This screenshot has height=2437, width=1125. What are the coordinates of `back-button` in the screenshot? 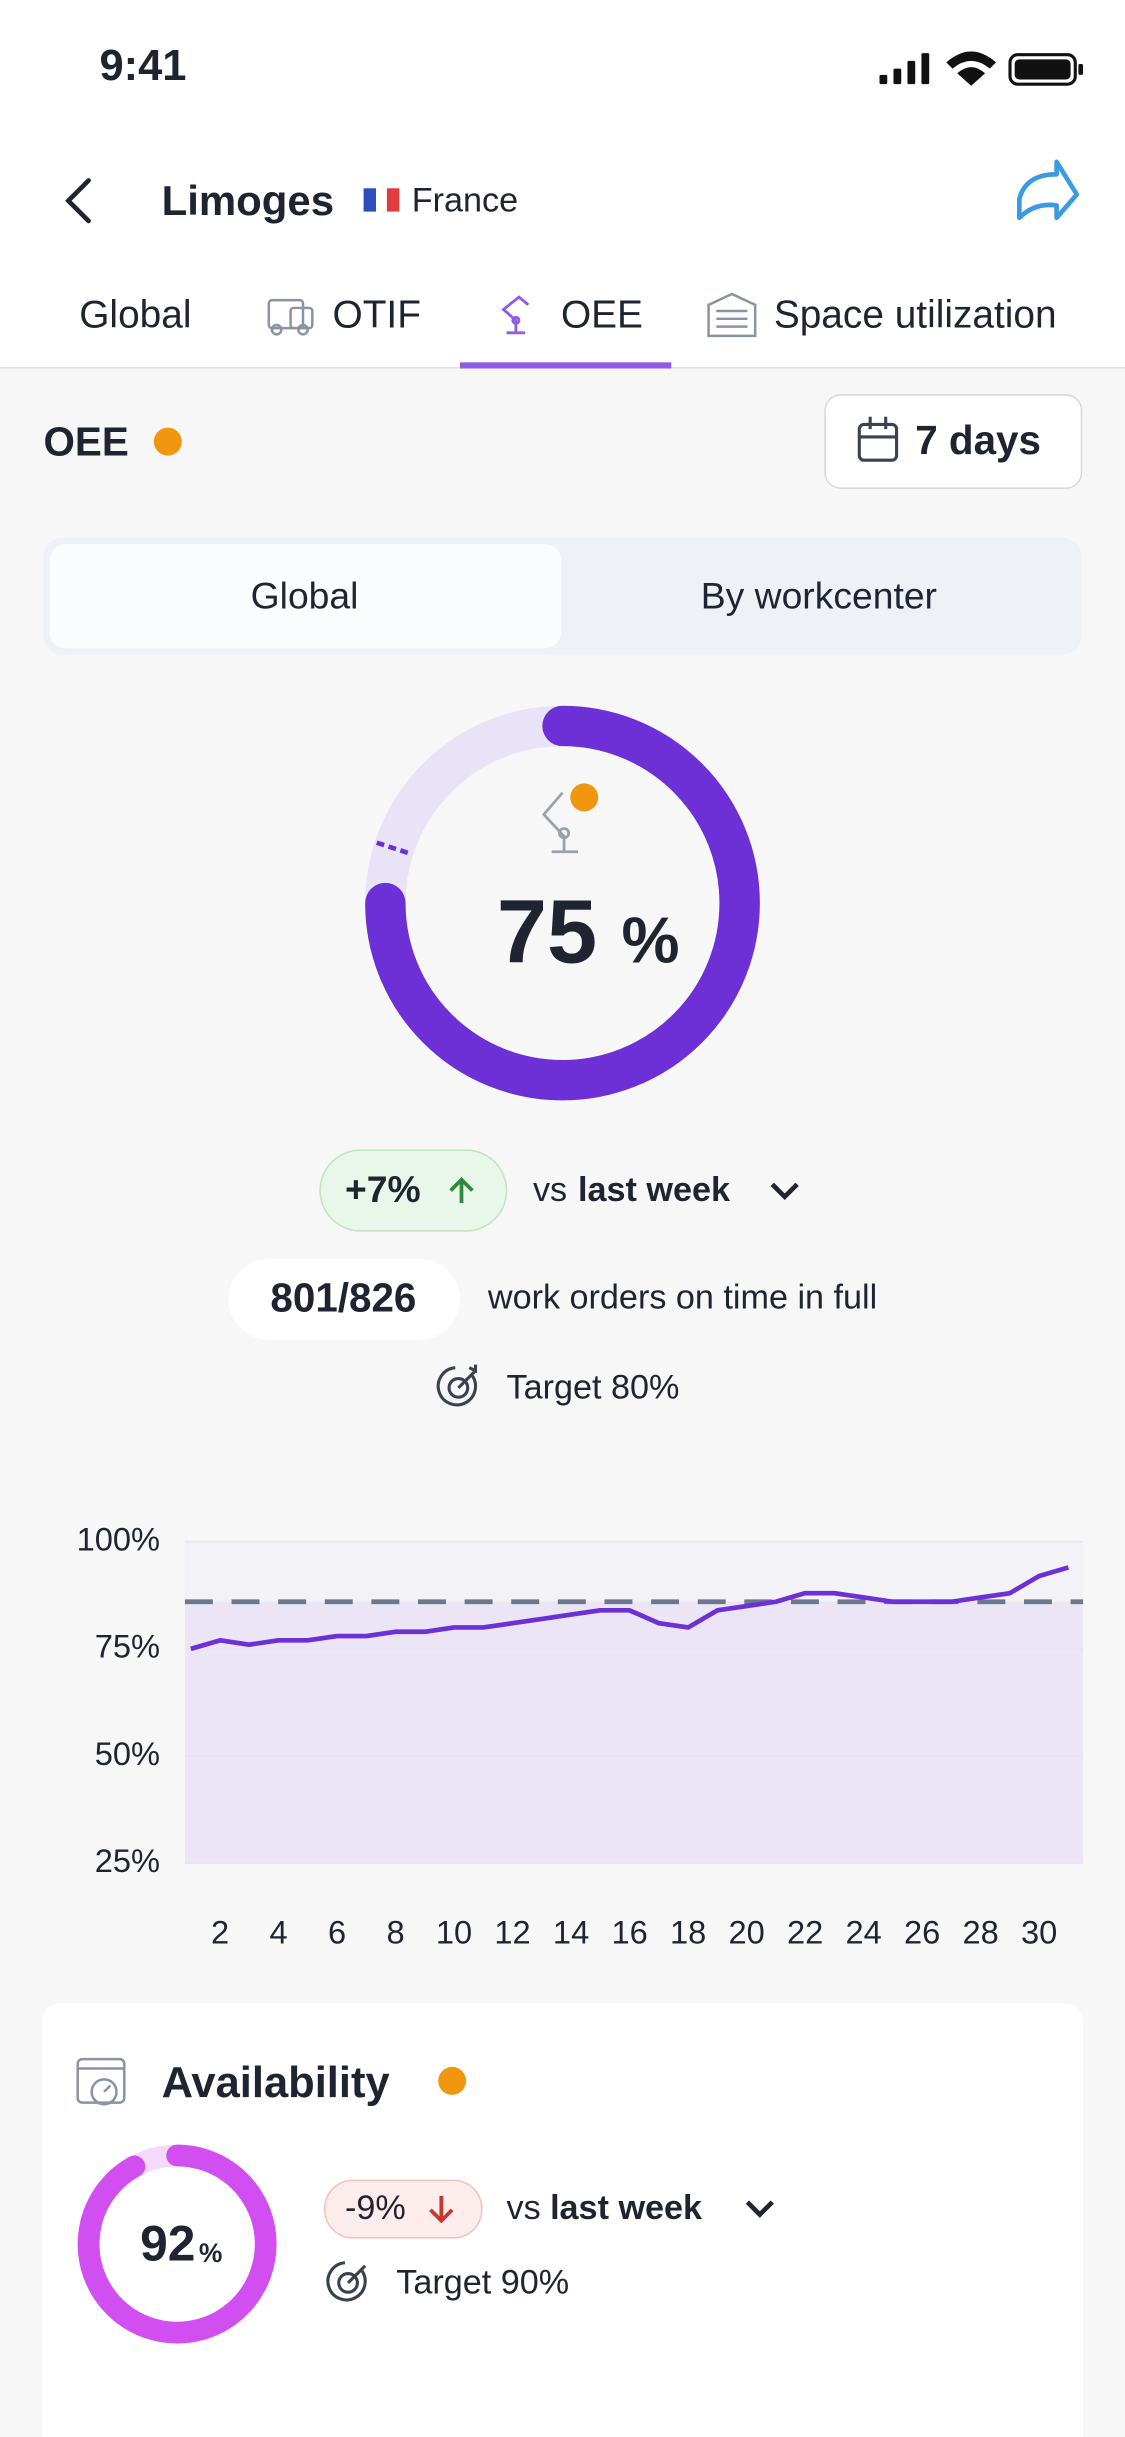 It's located at (78, 201).